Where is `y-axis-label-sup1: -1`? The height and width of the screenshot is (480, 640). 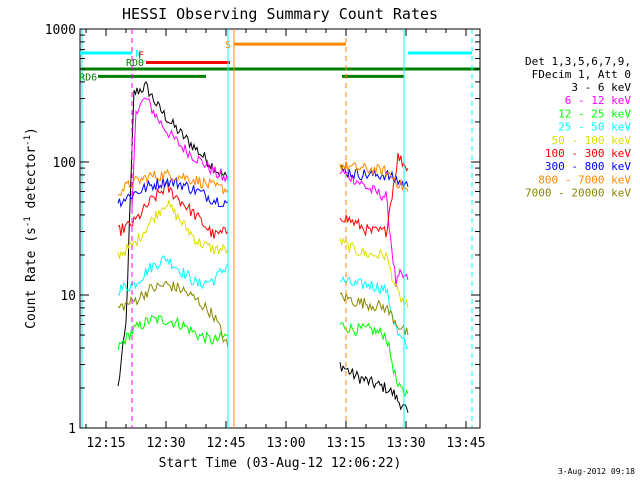 y-axis-label-sup1: -1 is located at coordinates (28, 221).